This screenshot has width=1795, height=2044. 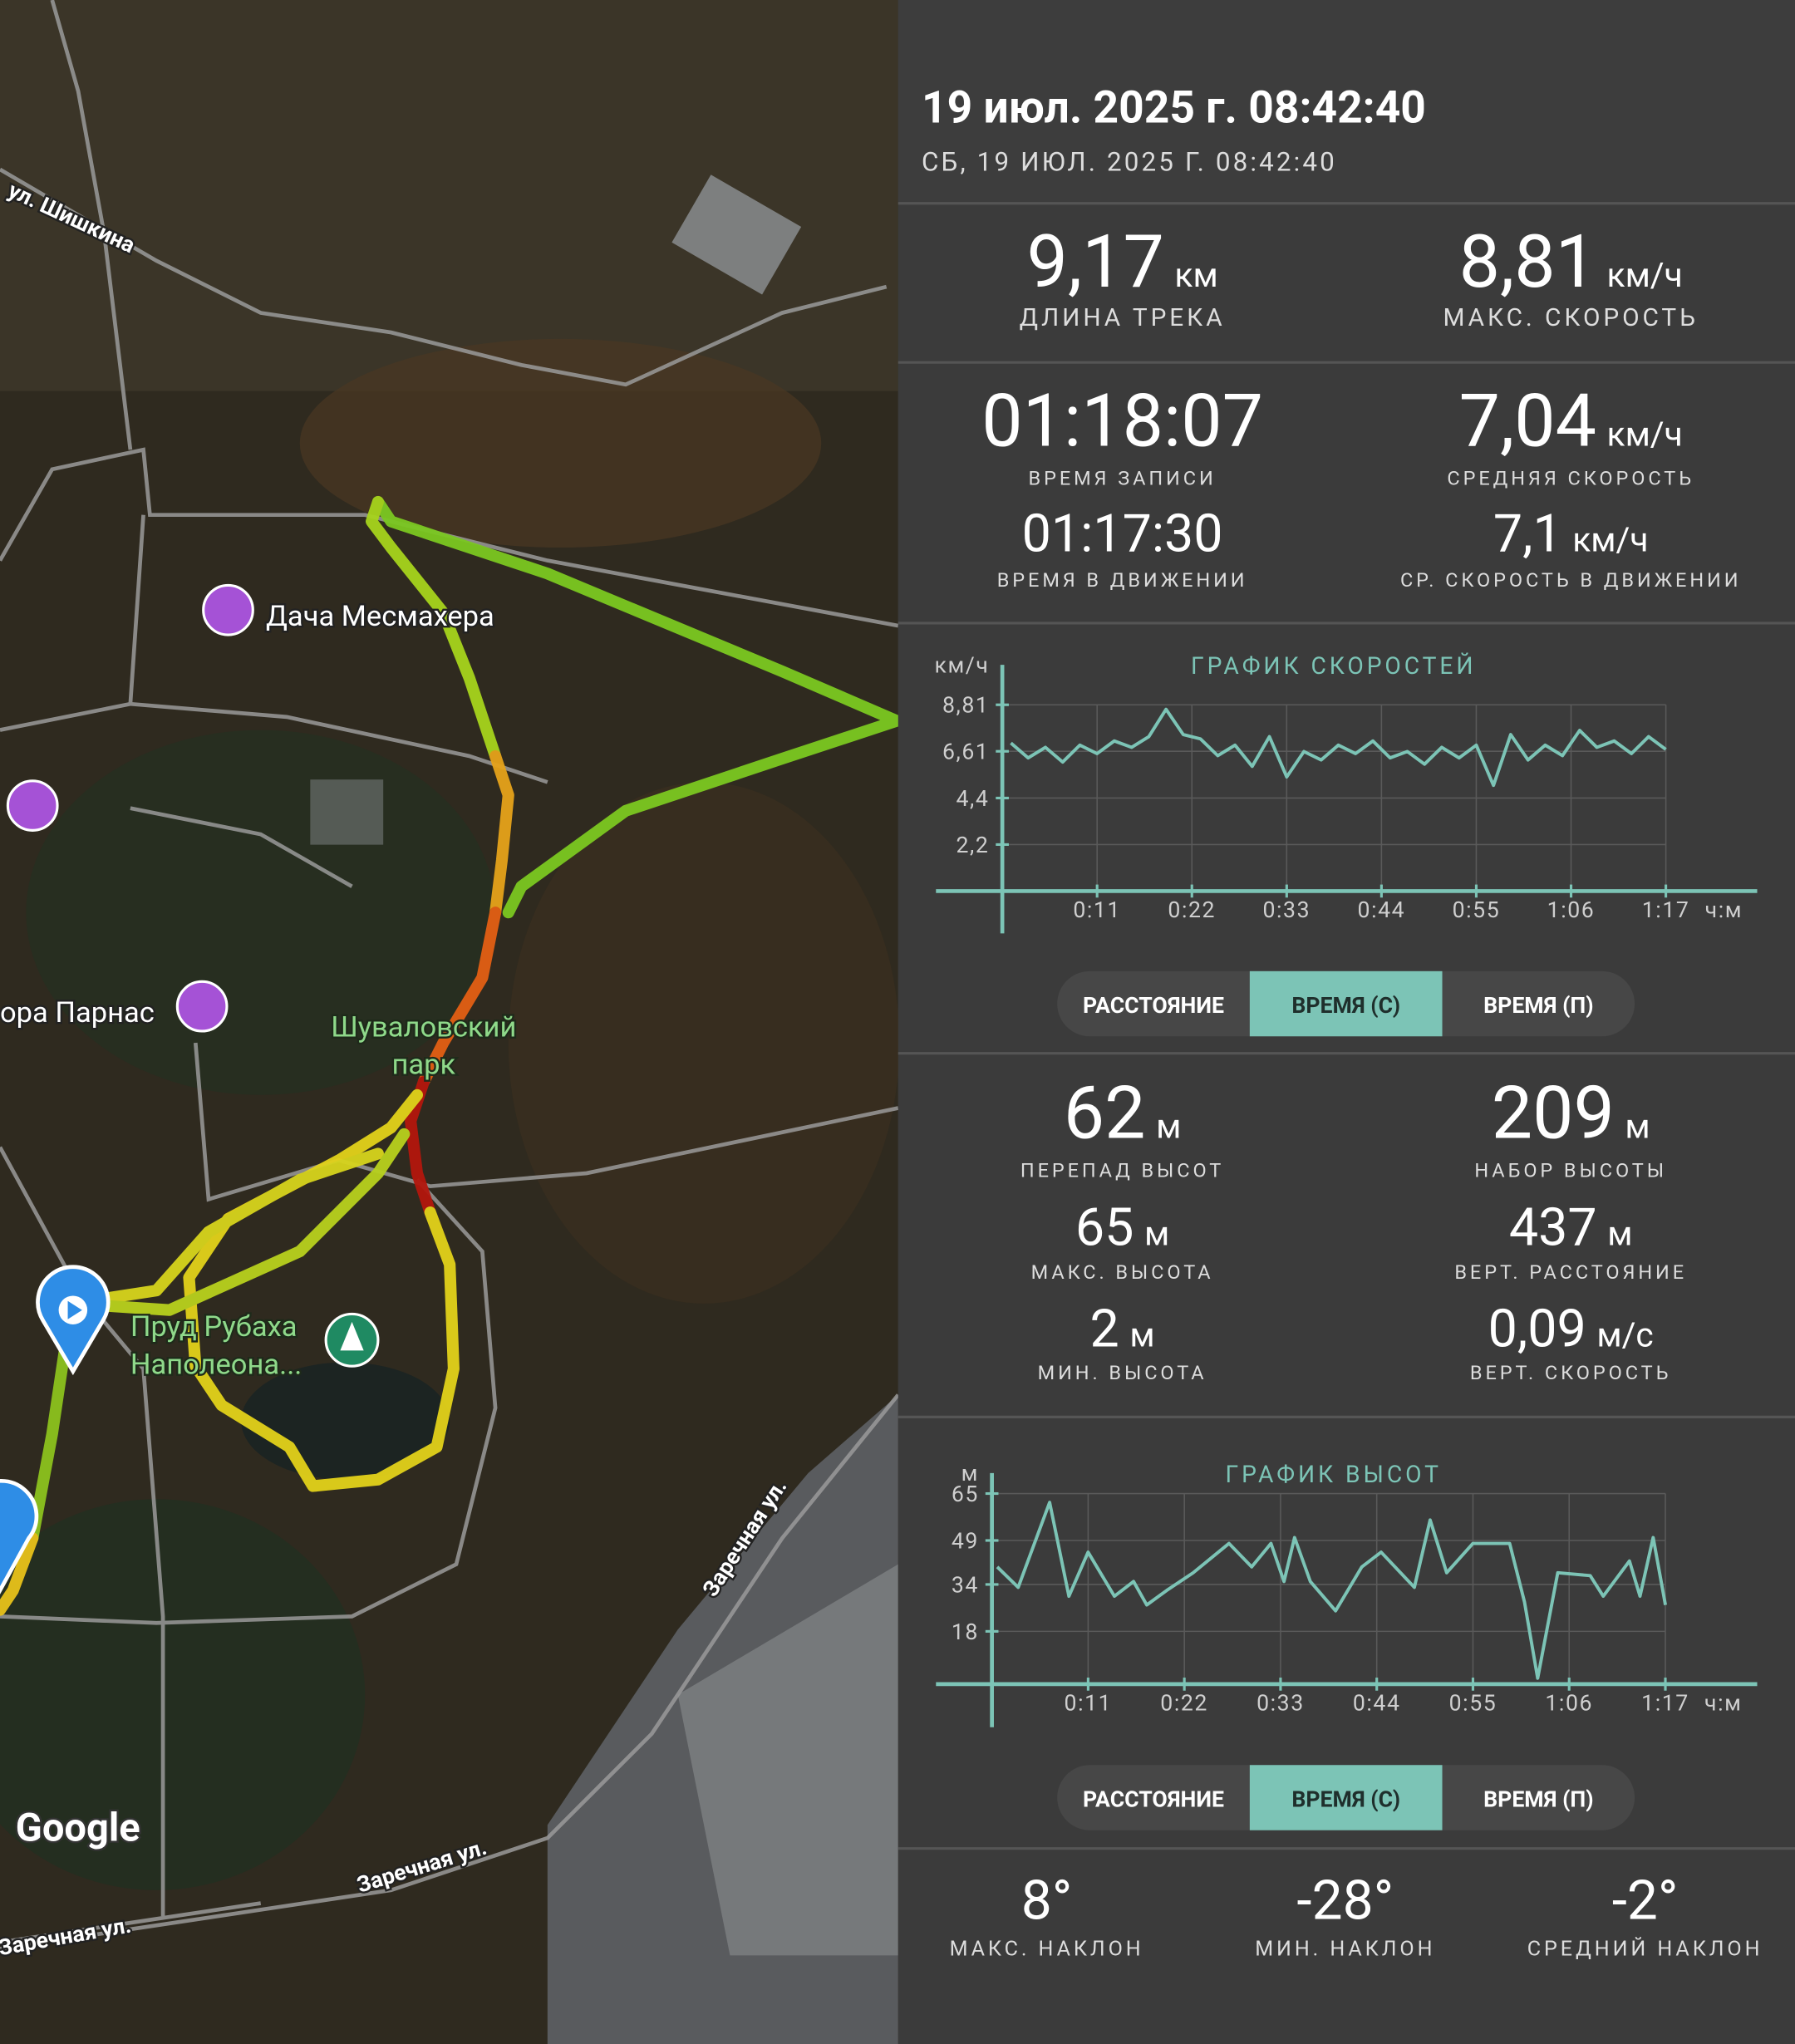 What do you see at coordinates (380, 616) in the screenshot?
I see `map-label: Дача Месмахера` at bounding box center [380, 616].